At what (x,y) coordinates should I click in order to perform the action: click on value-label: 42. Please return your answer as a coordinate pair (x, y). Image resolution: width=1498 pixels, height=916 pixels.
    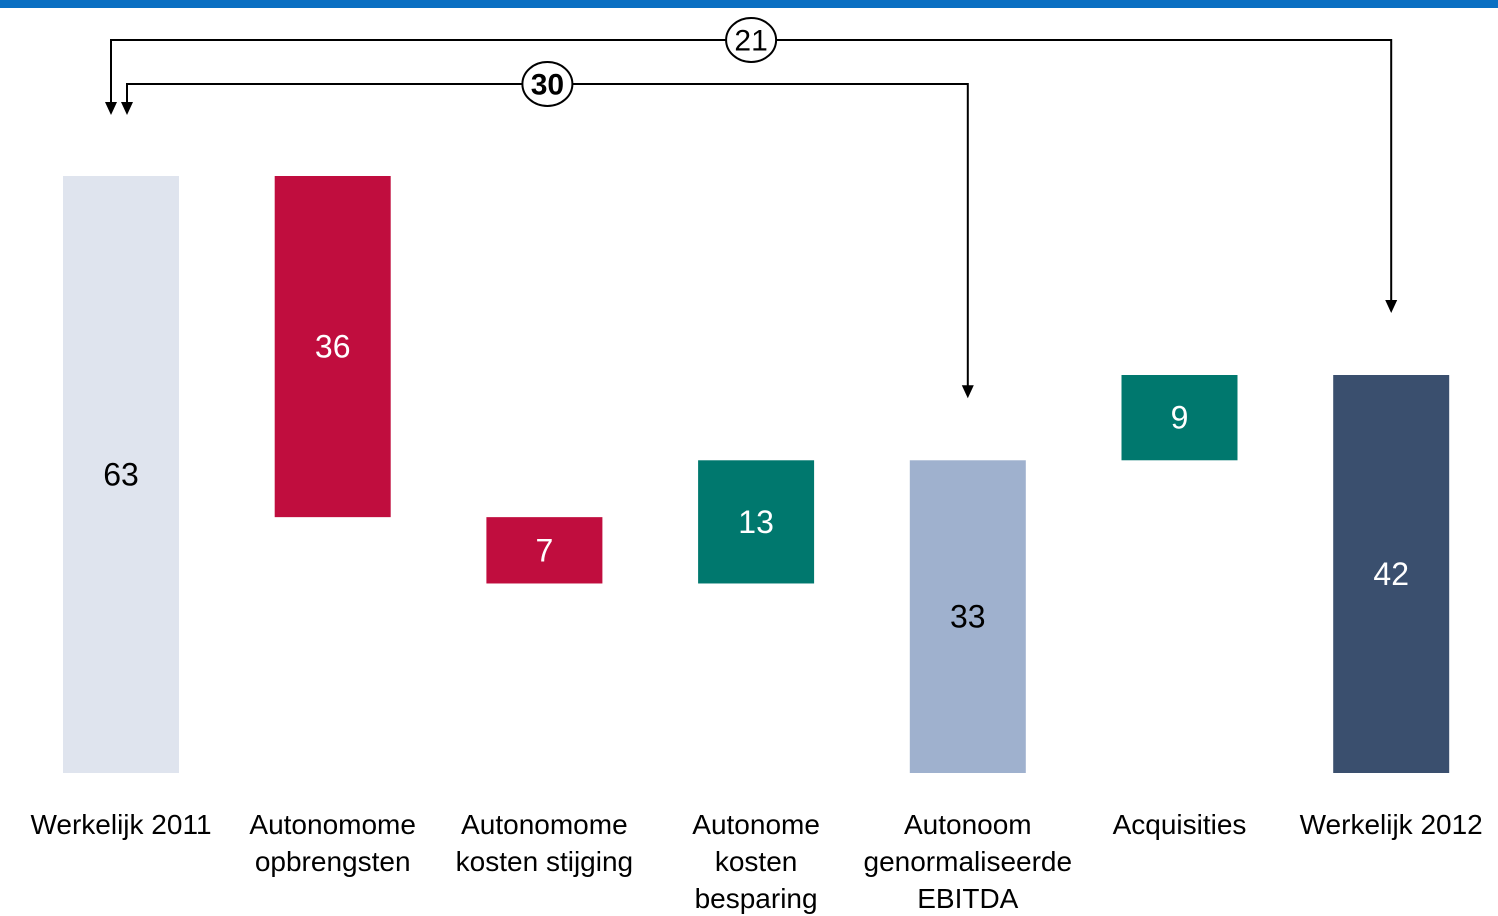
    Looking at the image, I should click on (1391, 574).